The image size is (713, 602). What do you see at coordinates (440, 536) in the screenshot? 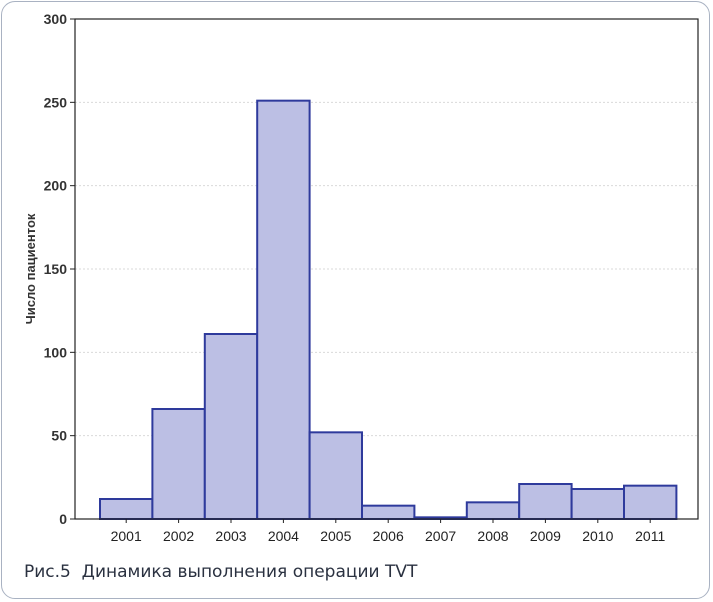
I see `x-tick-label: 2007` at bounding box center [440, 536].